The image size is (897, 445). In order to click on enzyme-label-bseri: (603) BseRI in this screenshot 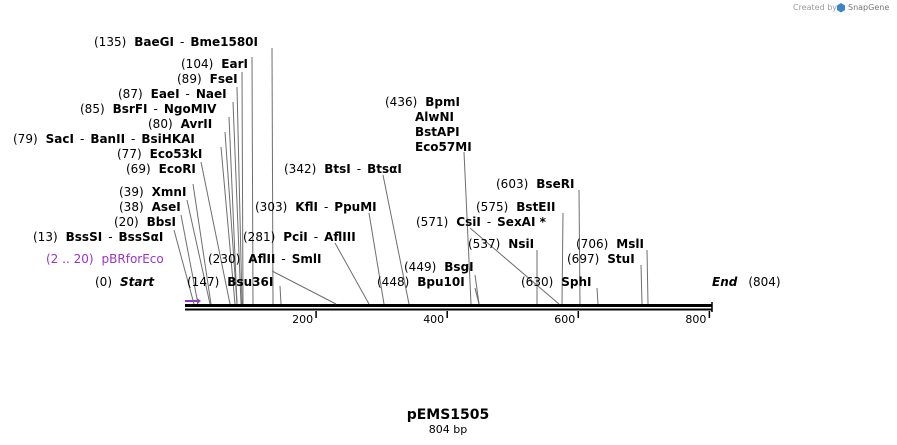, I will do `click(535, 184)`.